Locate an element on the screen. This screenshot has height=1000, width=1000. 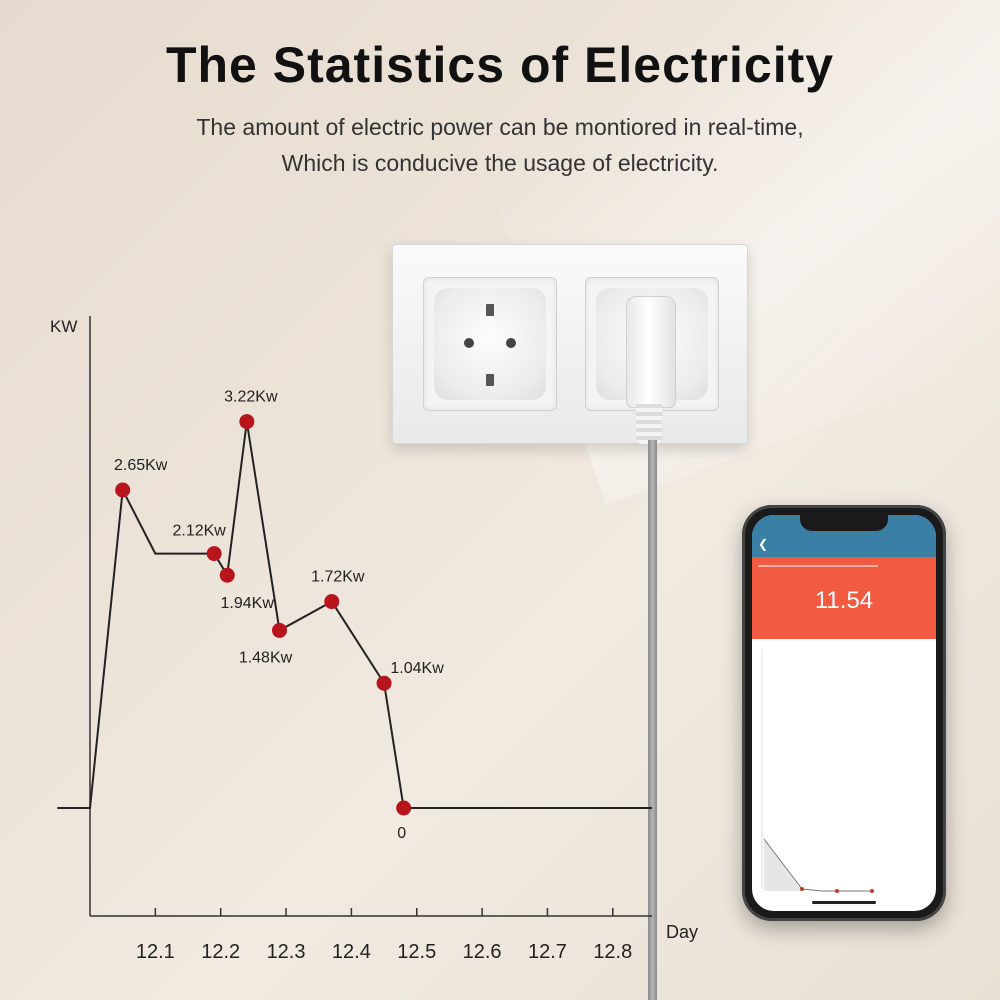
phone-notch is located at coordinates (844, 523).